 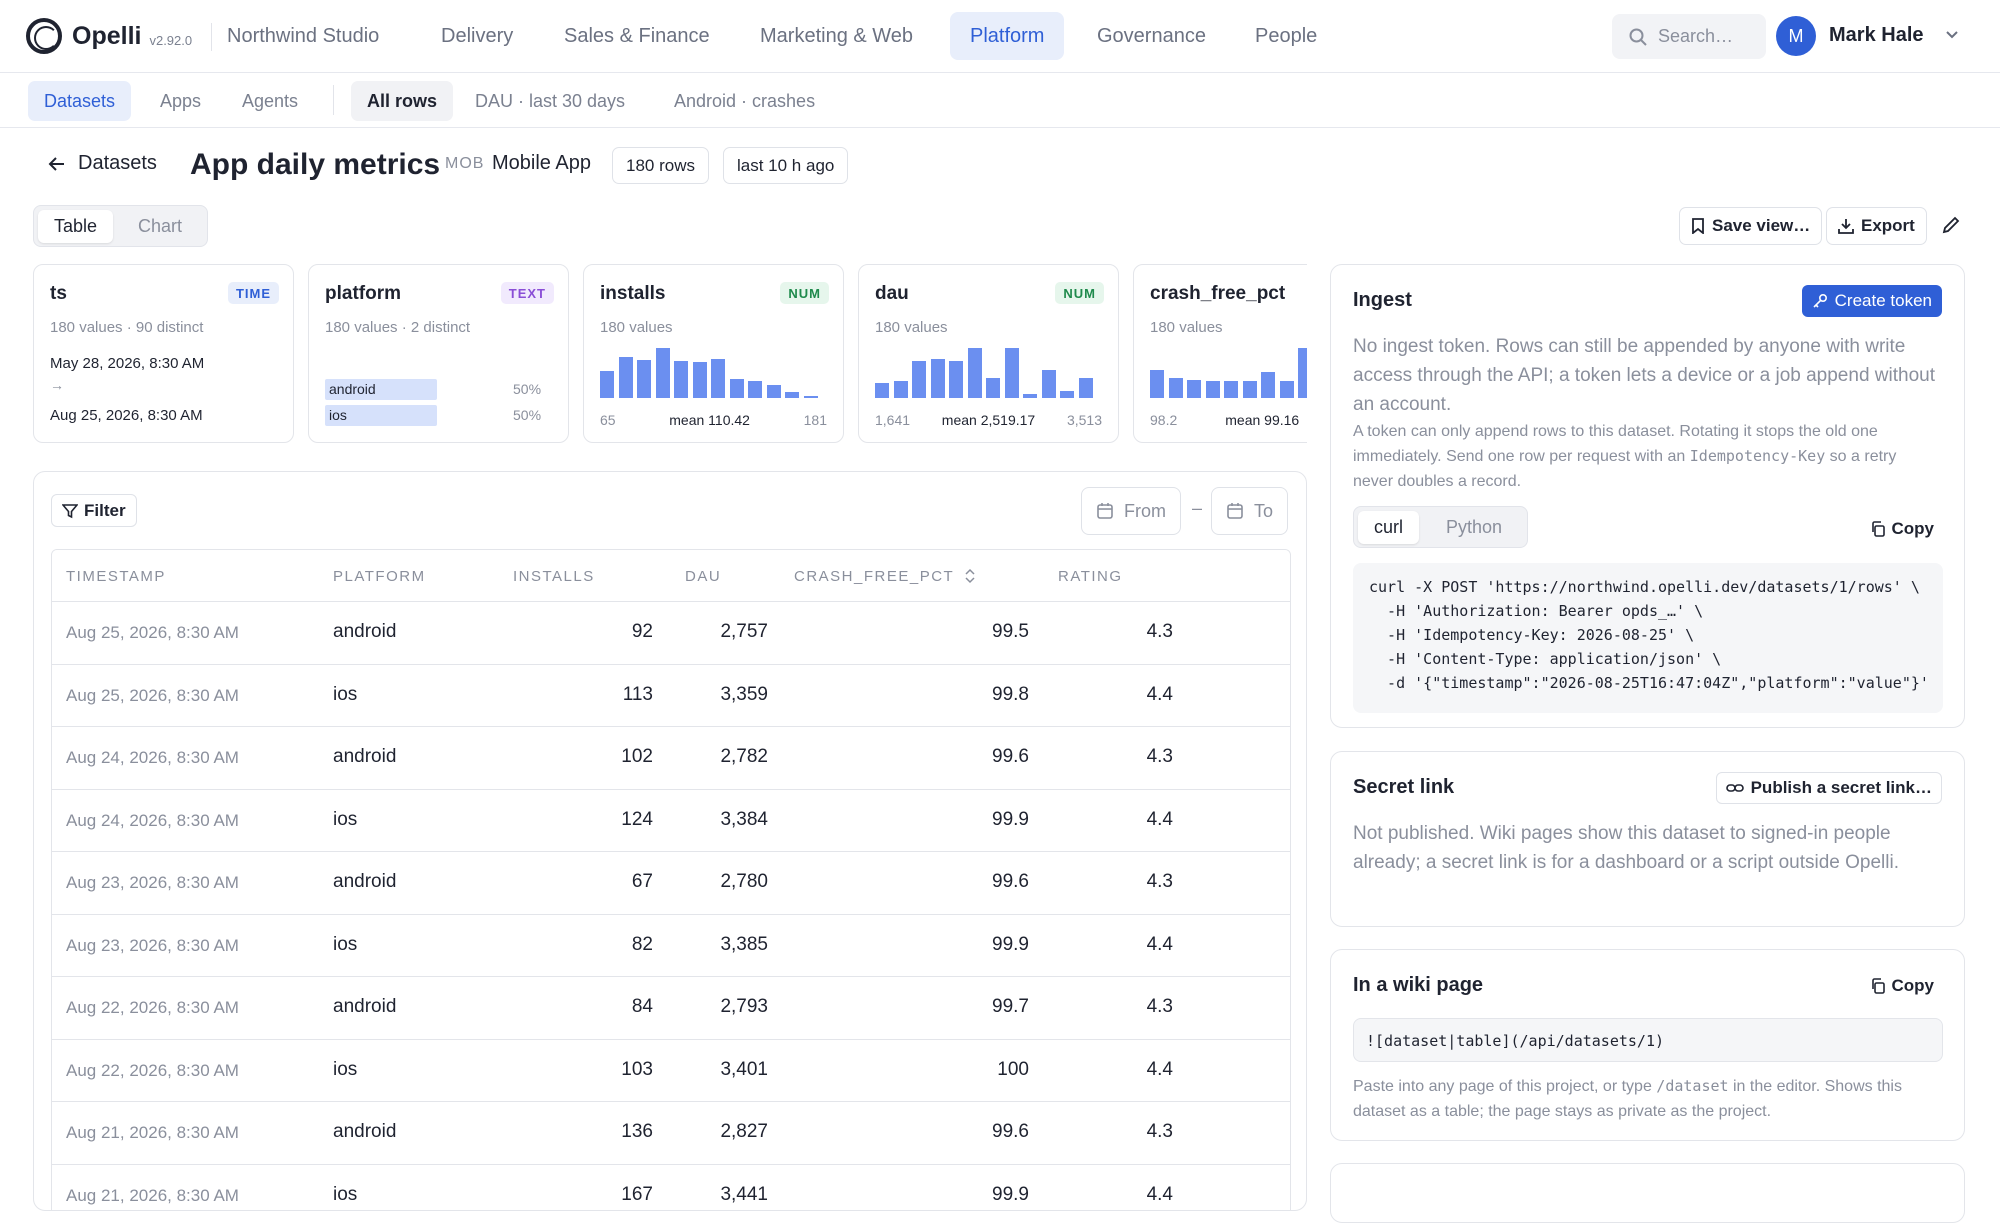 I want to click on user-name: Mark Hale, so click(x=1876, y=35).